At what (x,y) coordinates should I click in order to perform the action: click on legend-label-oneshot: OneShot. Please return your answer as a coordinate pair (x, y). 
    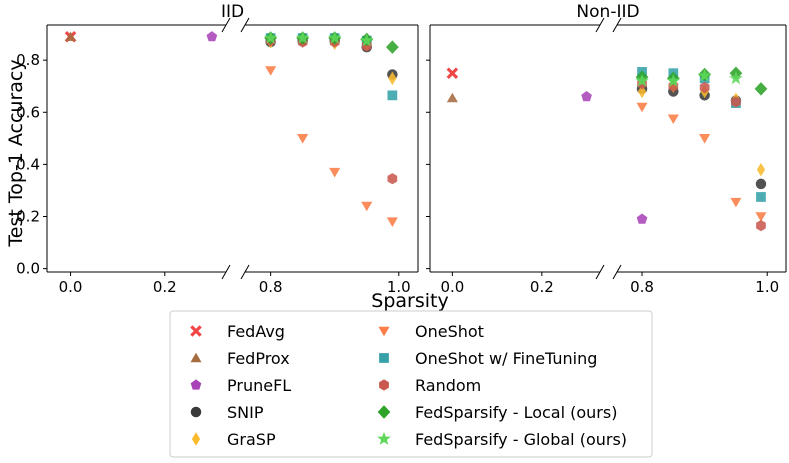
    Looking at the image, I should click on (449, 331).